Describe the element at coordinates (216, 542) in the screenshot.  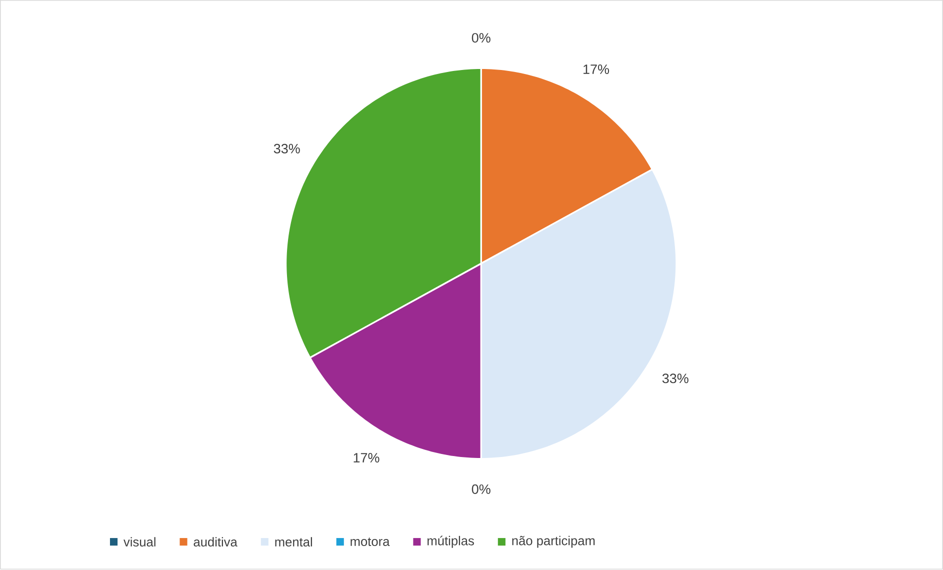
I see `legend-label: auditiva` at that location.